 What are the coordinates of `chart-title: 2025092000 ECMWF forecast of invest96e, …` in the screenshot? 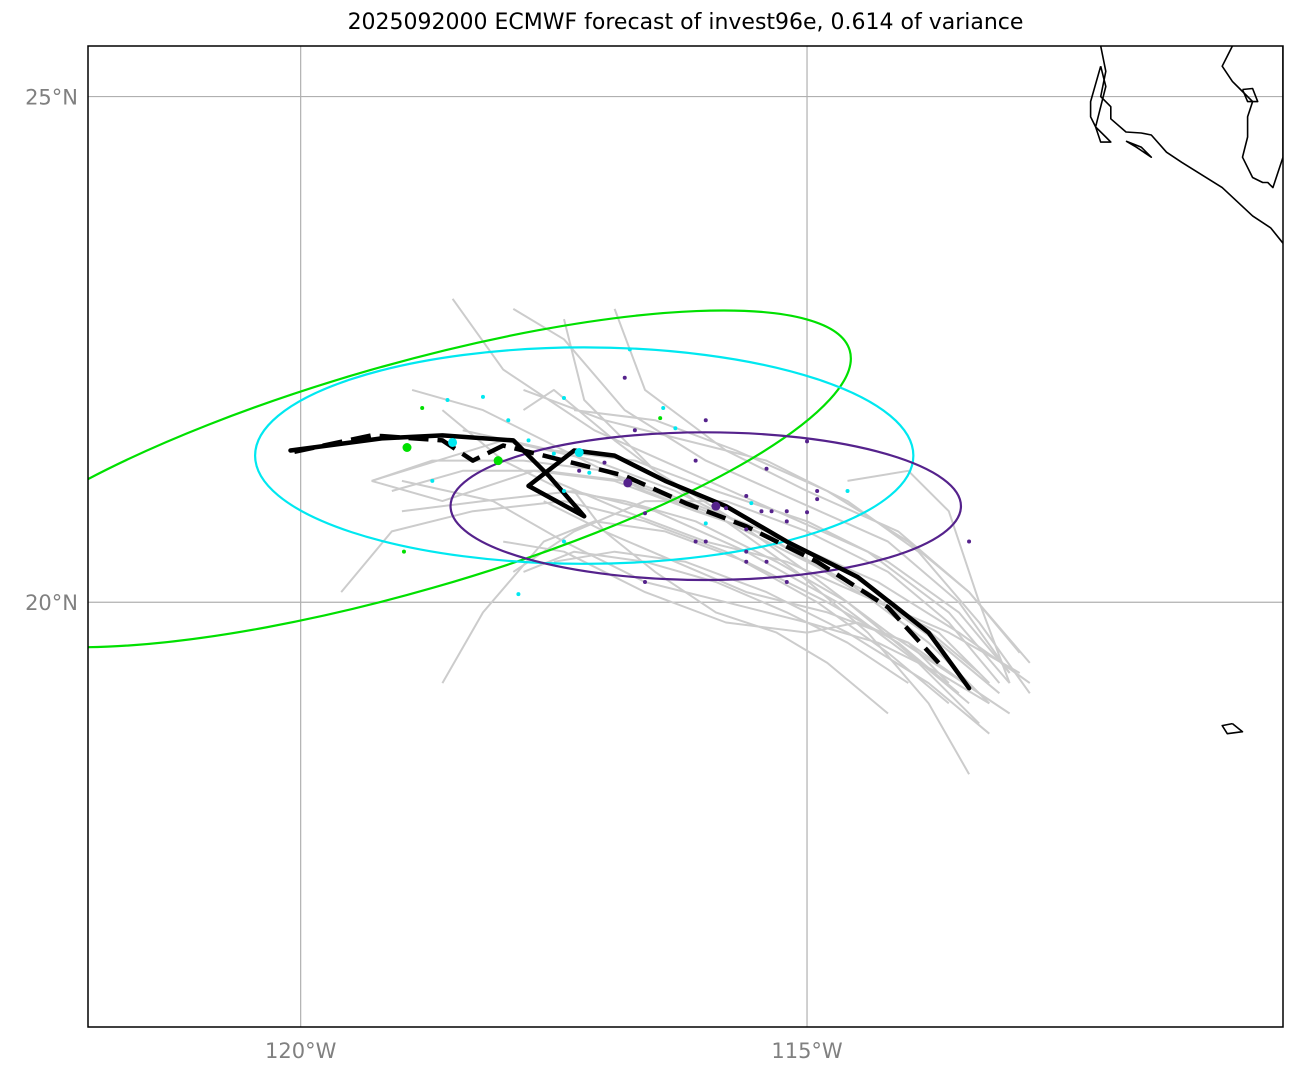 It's located at (685, 22).